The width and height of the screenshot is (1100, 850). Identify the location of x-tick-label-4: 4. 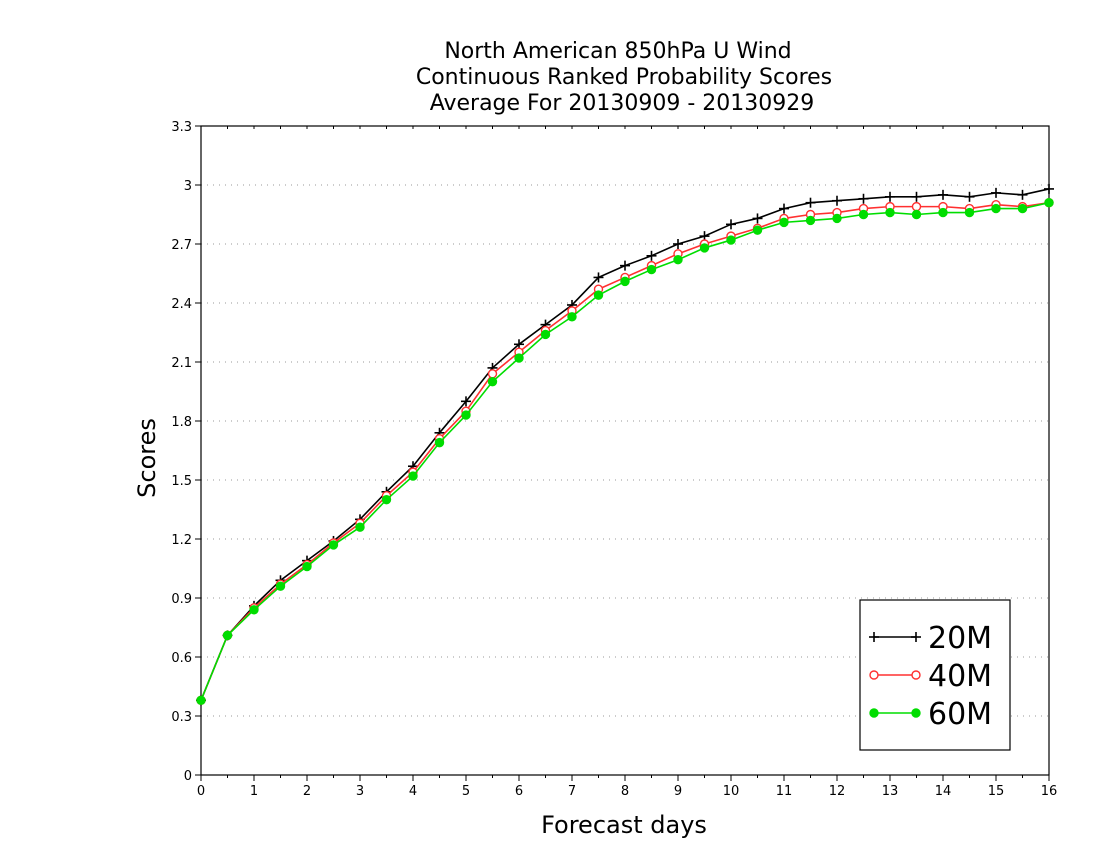
(413, 791).